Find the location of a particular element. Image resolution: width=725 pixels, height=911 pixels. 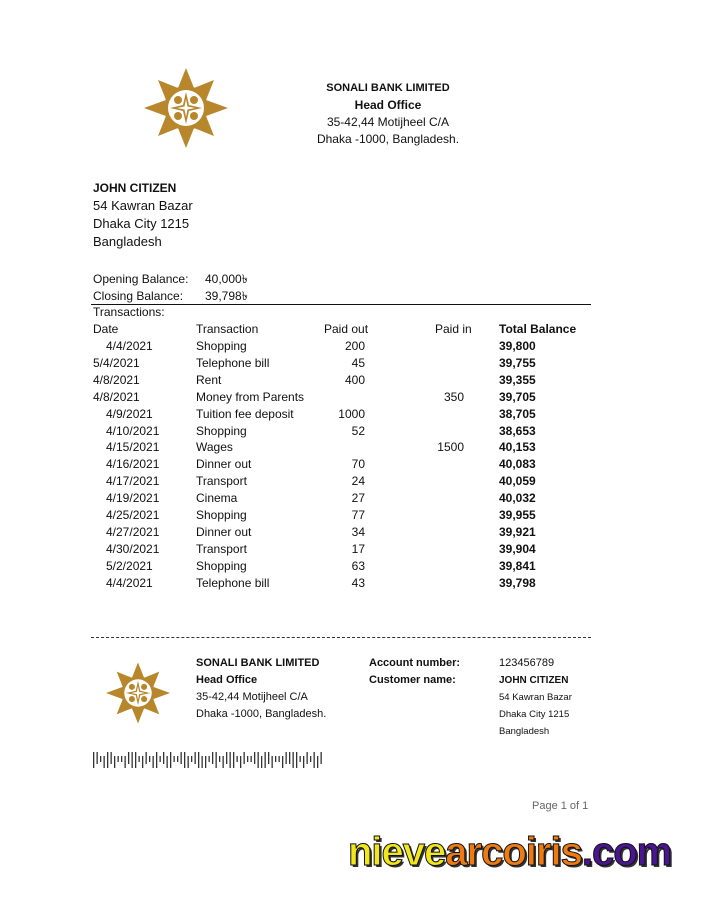

customer-name-label: Customer name: is located at coordinates (412, 680).